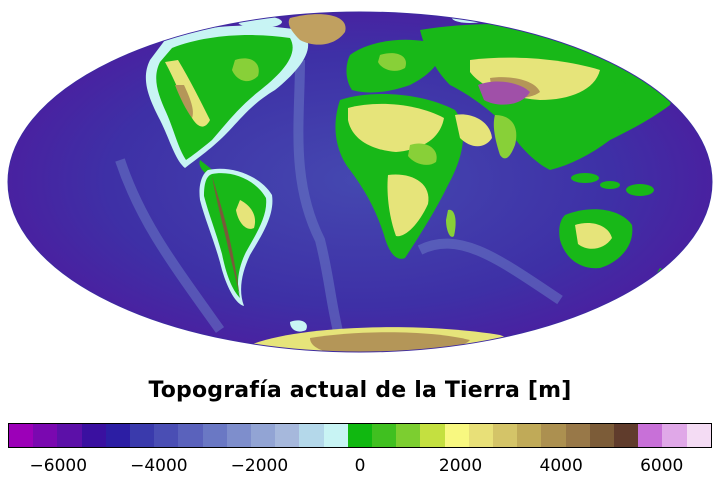  Describe the element at coordinates (473, 130) in the screenshot. I see `region-arabia` at that location.